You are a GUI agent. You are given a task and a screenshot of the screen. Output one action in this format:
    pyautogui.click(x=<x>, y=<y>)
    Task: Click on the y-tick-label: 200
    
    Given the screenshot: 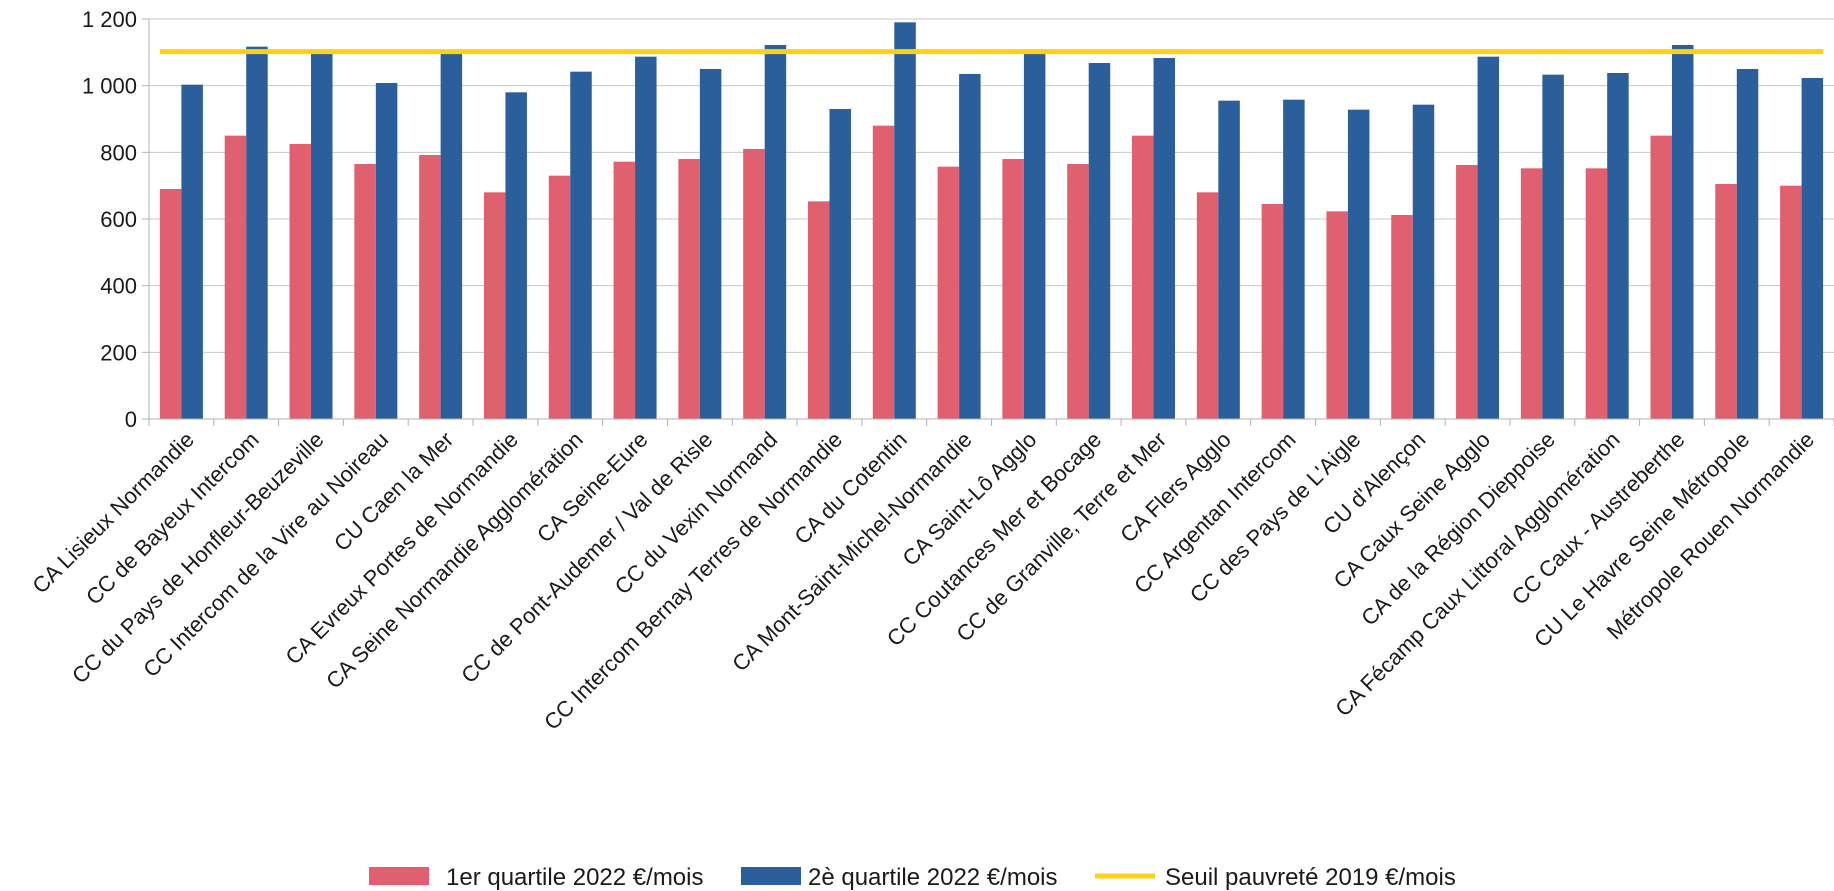 What is the action you would take?
    pyautogui.click(x=118, y=352)
    